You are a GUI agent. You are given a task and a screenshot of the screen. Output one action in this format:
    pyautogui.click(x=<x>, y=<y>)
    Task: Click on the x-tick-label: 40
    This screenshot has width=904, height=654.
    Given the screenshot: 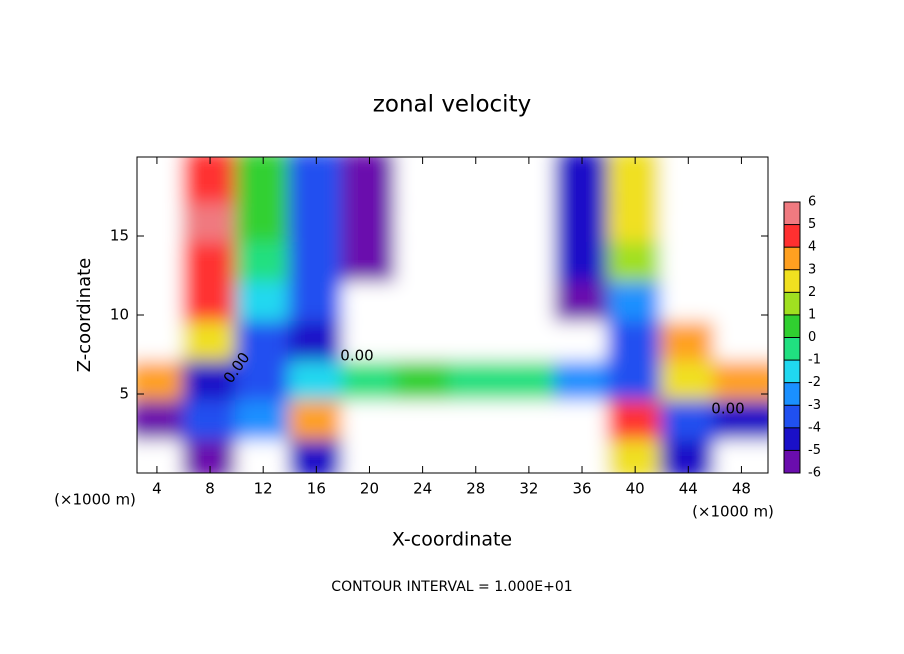 What is the action you would take?
    pyautogui.click(x=635, y=489)
    